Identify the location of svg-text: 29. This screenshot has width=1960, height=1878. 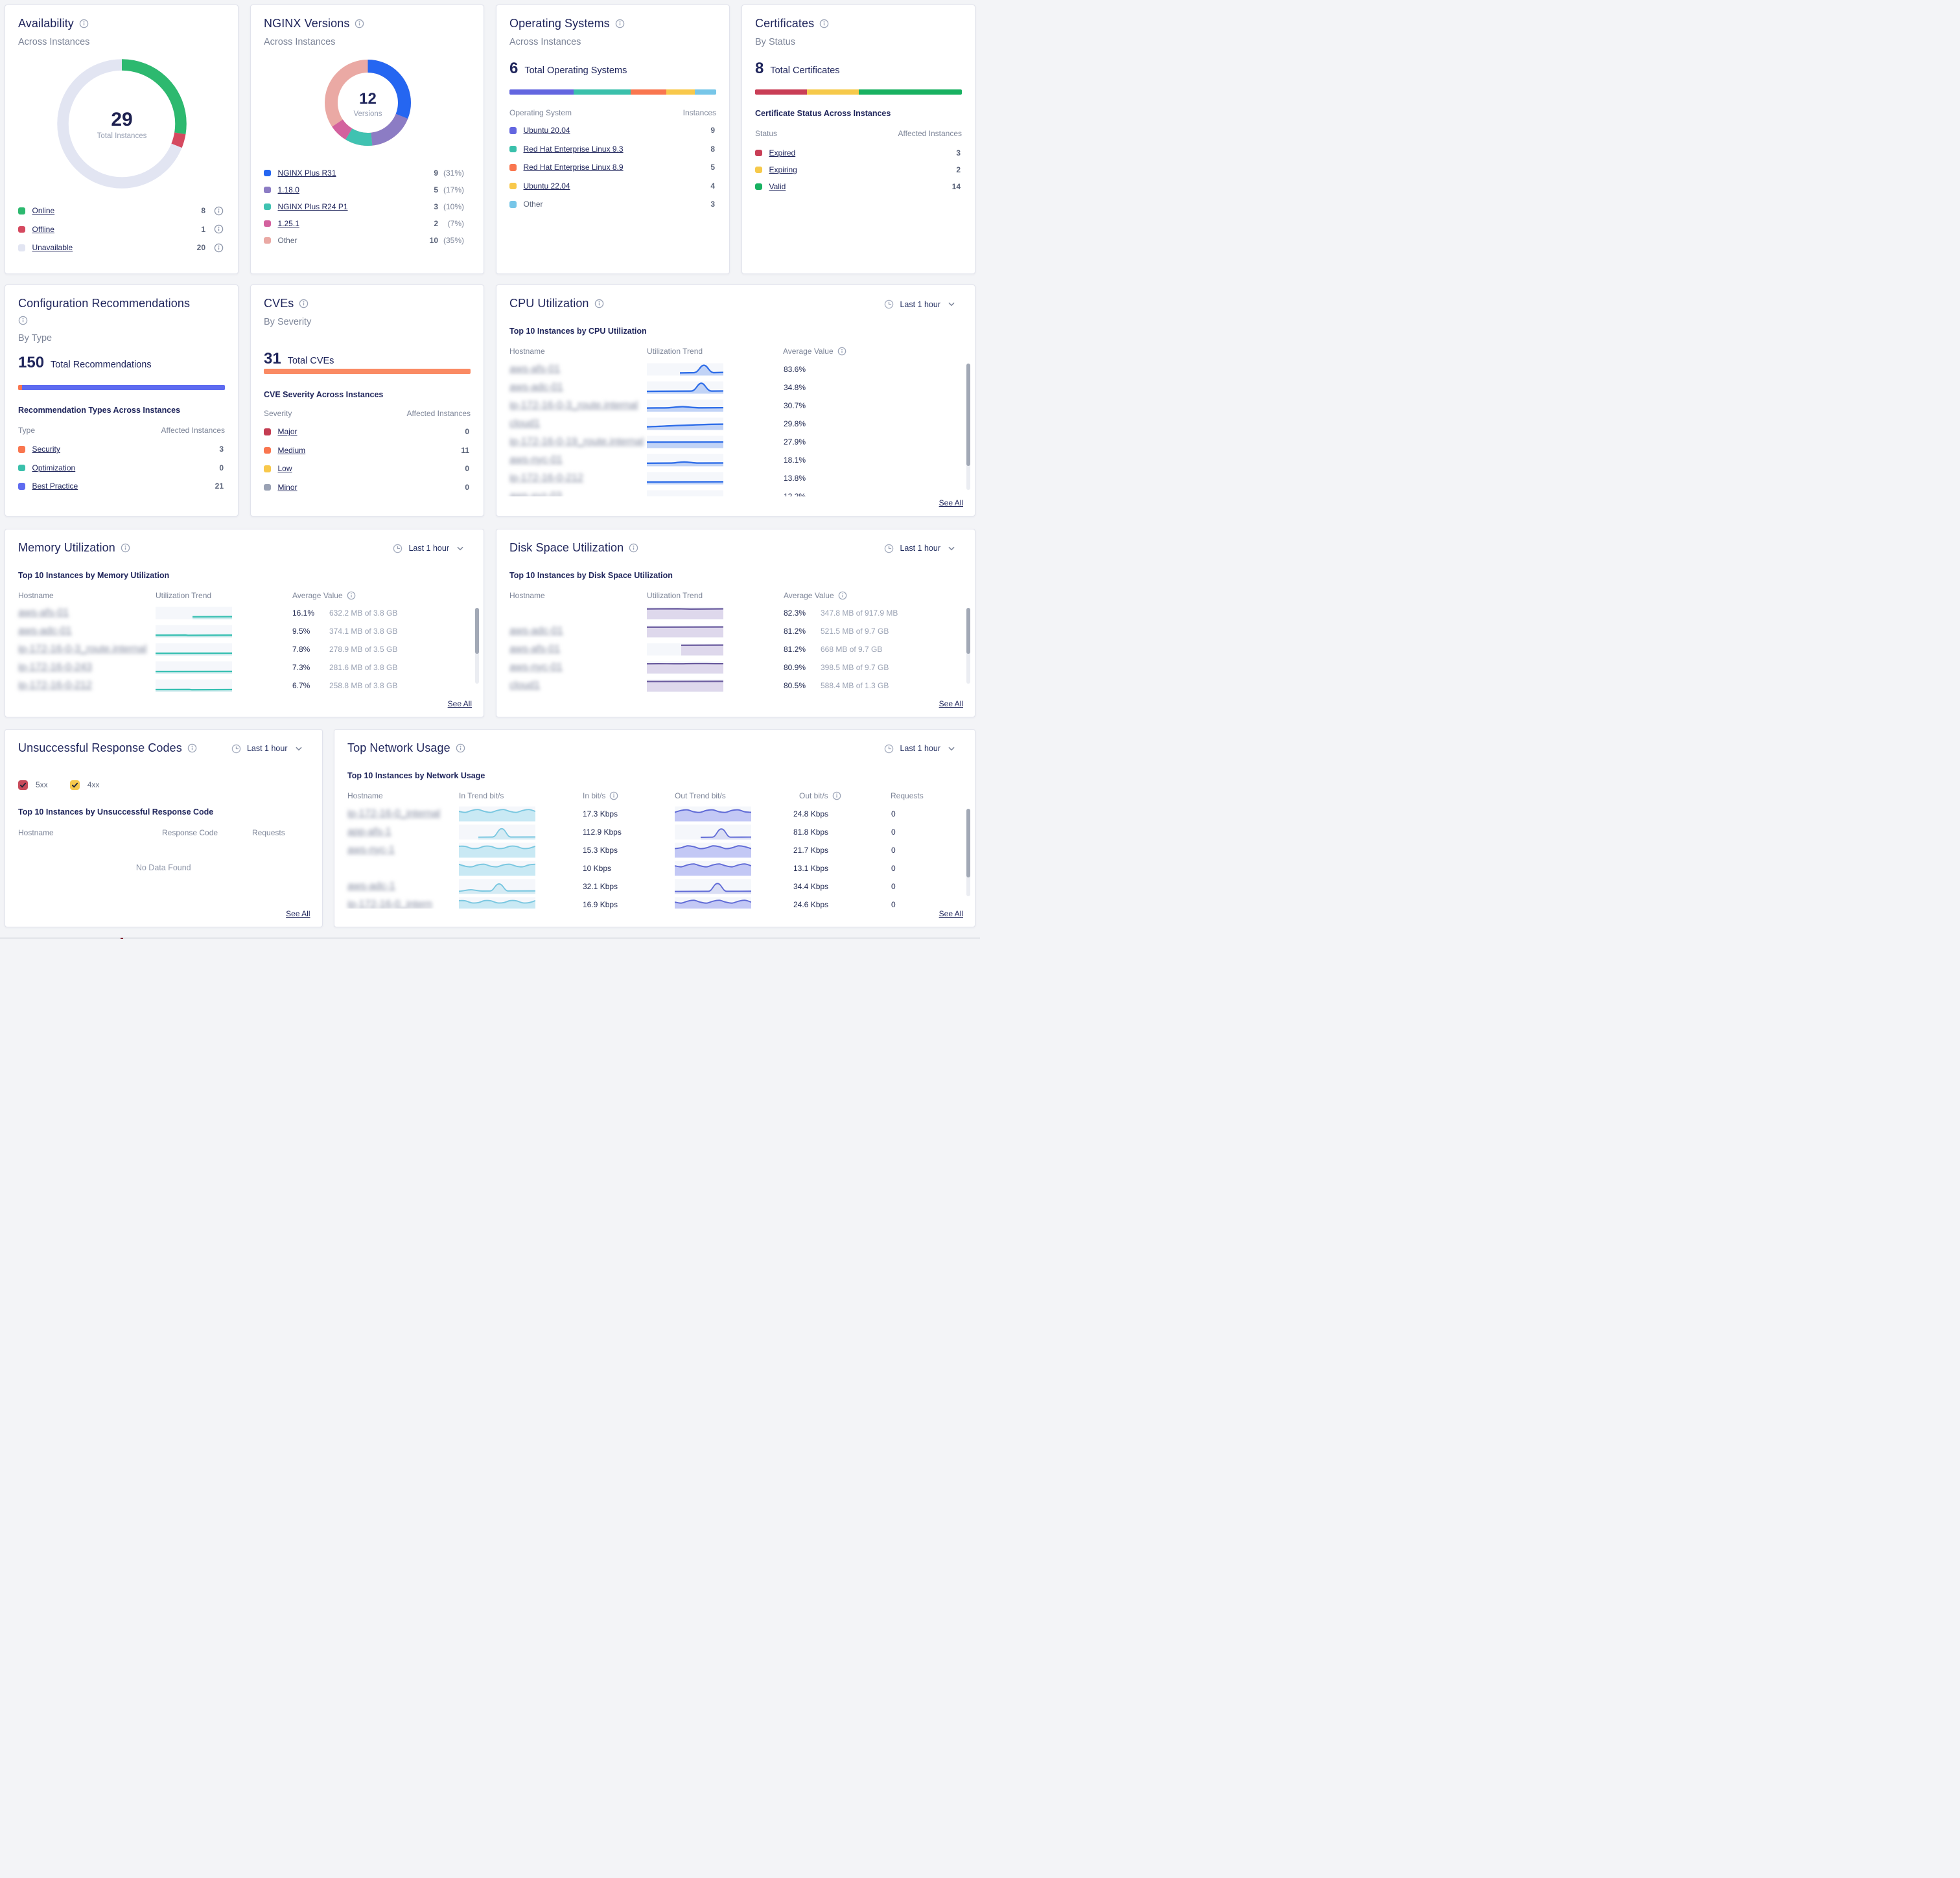
(121, 119).